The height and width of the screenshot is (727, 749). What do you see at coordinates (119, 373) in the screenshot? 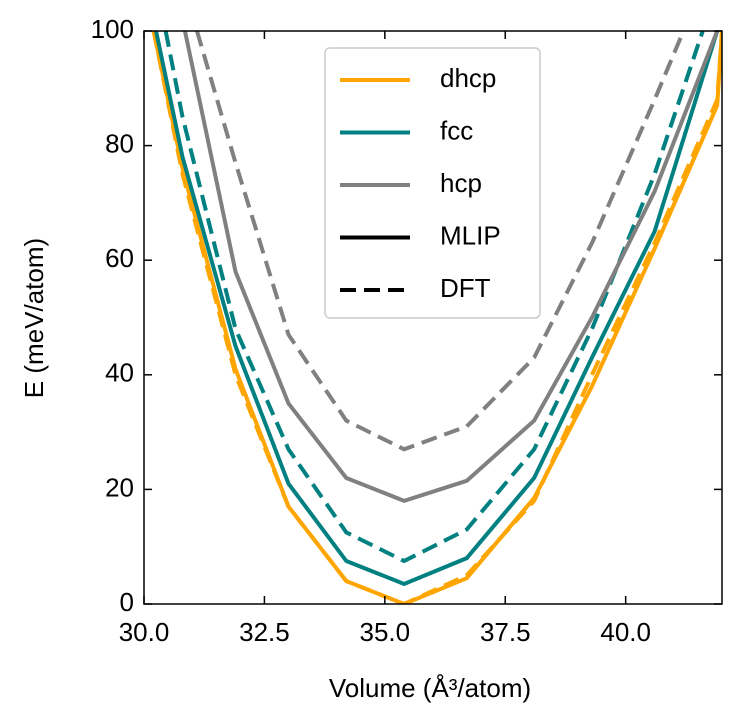
I see `y-tick-label: 40` at bounding box center [119, 373].